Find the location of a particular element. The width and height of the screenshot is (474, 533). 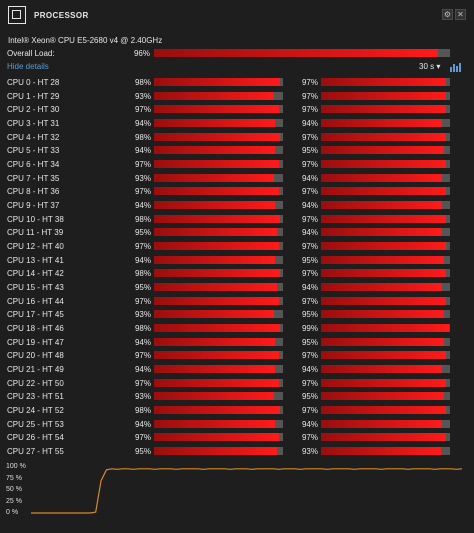

core-row: CPU 8 - HT 36 97% 97% is located at coordinates (237, 191).